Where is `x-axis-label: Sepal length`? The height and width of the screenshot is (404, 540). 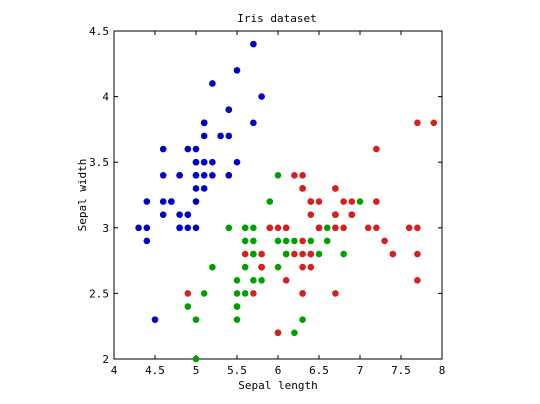
x-axis-label: Sepal length is located at coordinates (277, 385).